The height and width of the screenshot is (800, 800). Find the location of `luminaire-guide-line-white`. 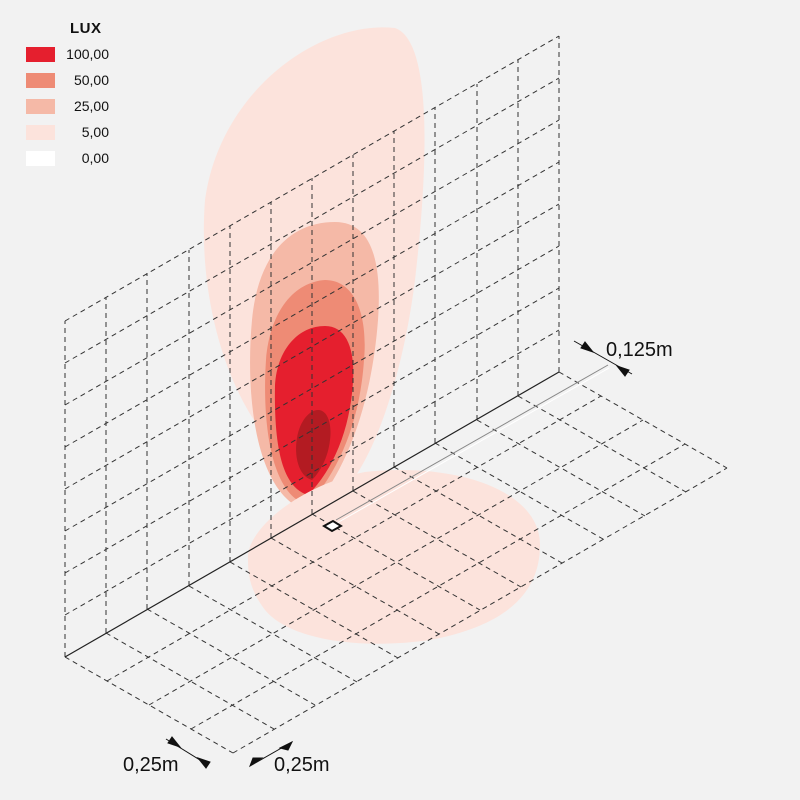

luminaire-guide-line-white is located at coordinates (473, 445).